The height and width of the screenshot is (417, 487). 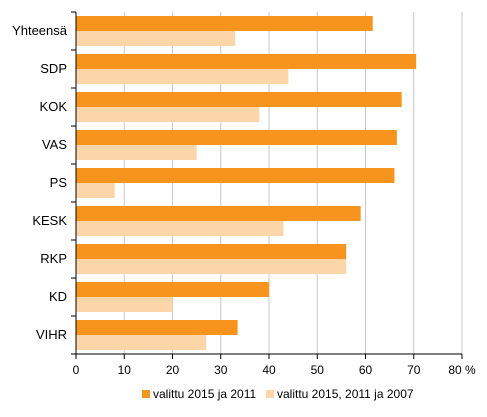 I want to click on legend-label: valittu 2015 ja 2011, so click(x=205, y=394).